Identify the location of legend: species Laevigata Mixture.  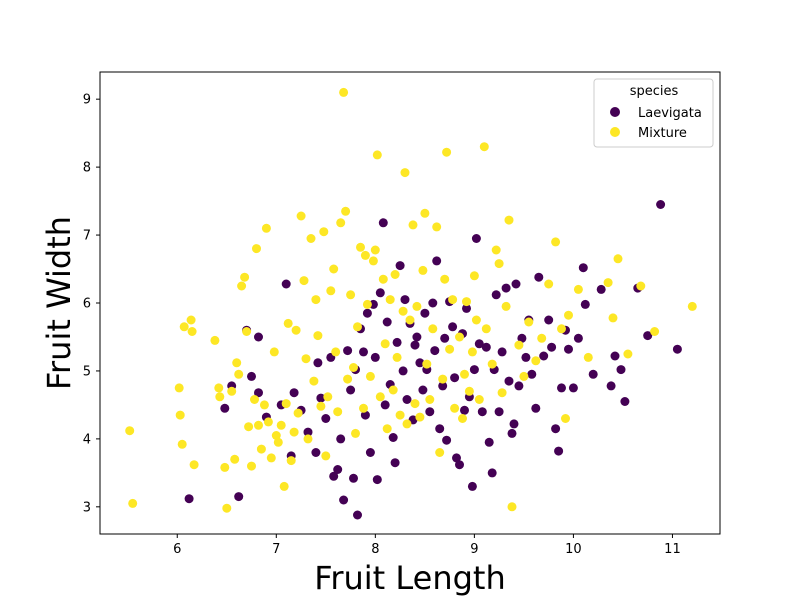
(653, 113).